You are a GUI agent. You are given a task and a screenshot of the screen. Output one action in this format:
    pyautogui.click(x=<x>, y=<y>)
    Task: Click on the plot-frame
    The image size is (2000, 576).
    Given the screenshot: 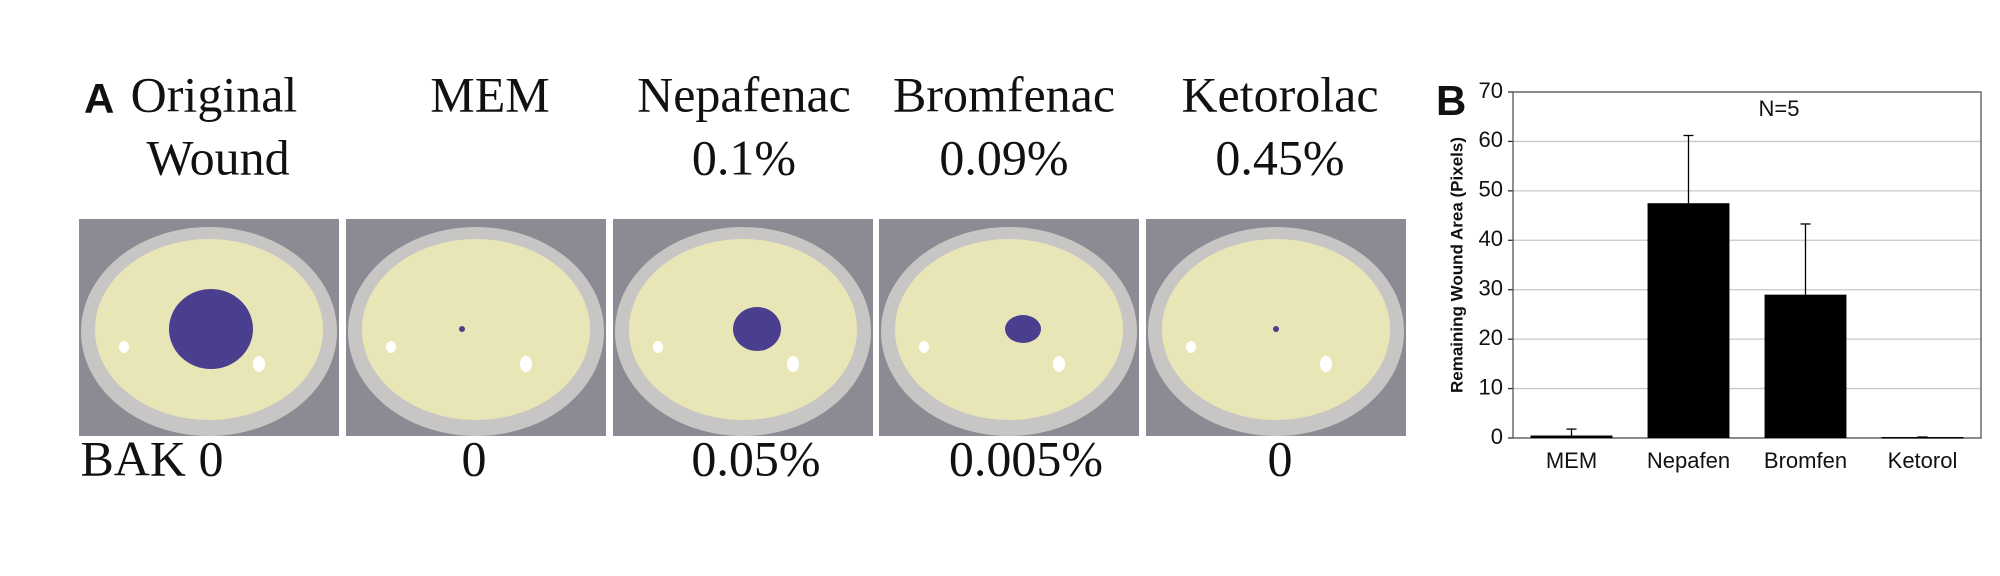 What is the action you would take?
    pyautogui.click(x=1747, y=265)
    